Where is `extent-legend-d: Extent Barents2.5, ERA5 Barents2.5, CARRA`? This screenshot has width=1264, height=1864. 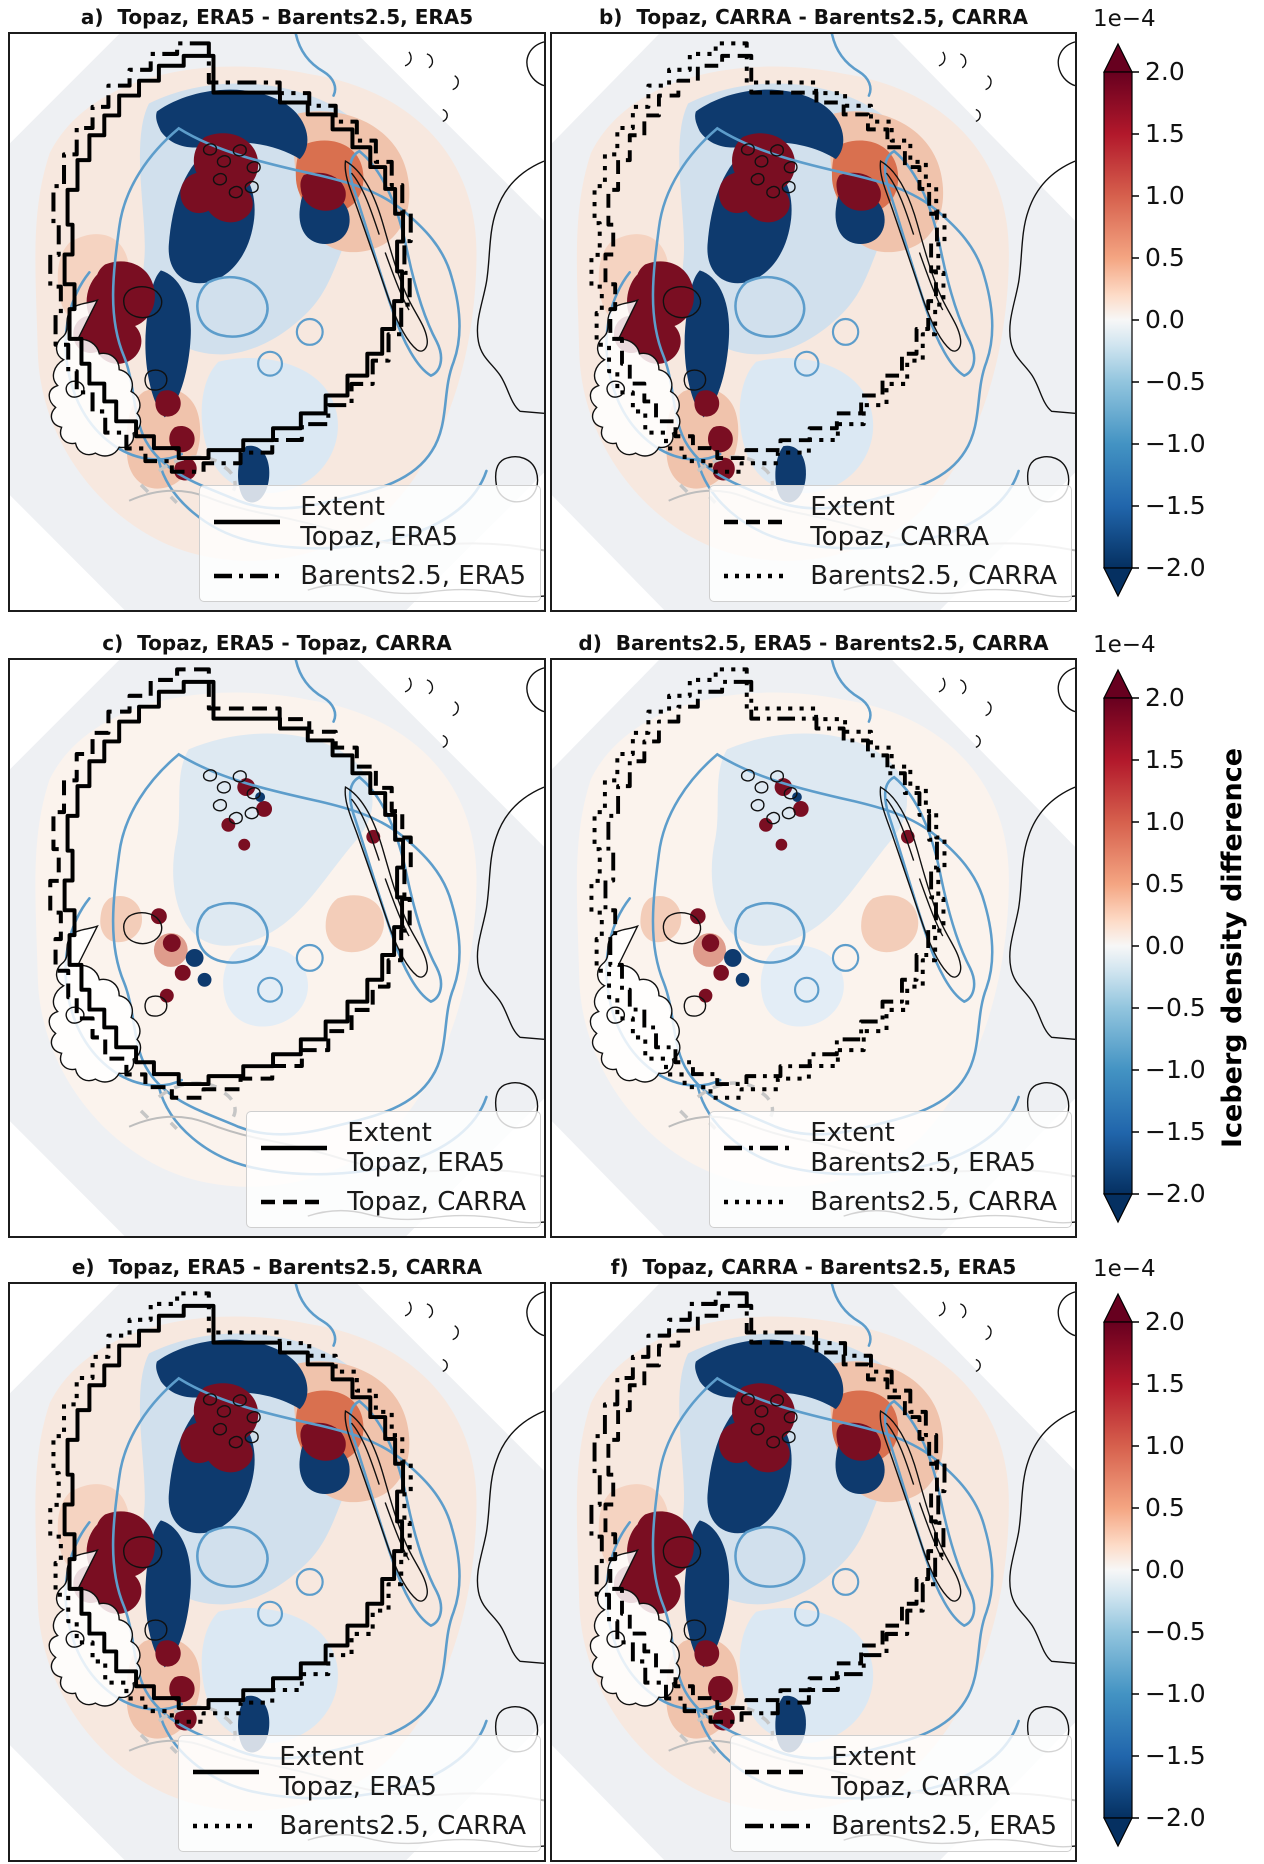
extent-legend-d: Extent Barents2.5, ERA5 Barents2.5, CARRA is located at coordinates (890, 1169).